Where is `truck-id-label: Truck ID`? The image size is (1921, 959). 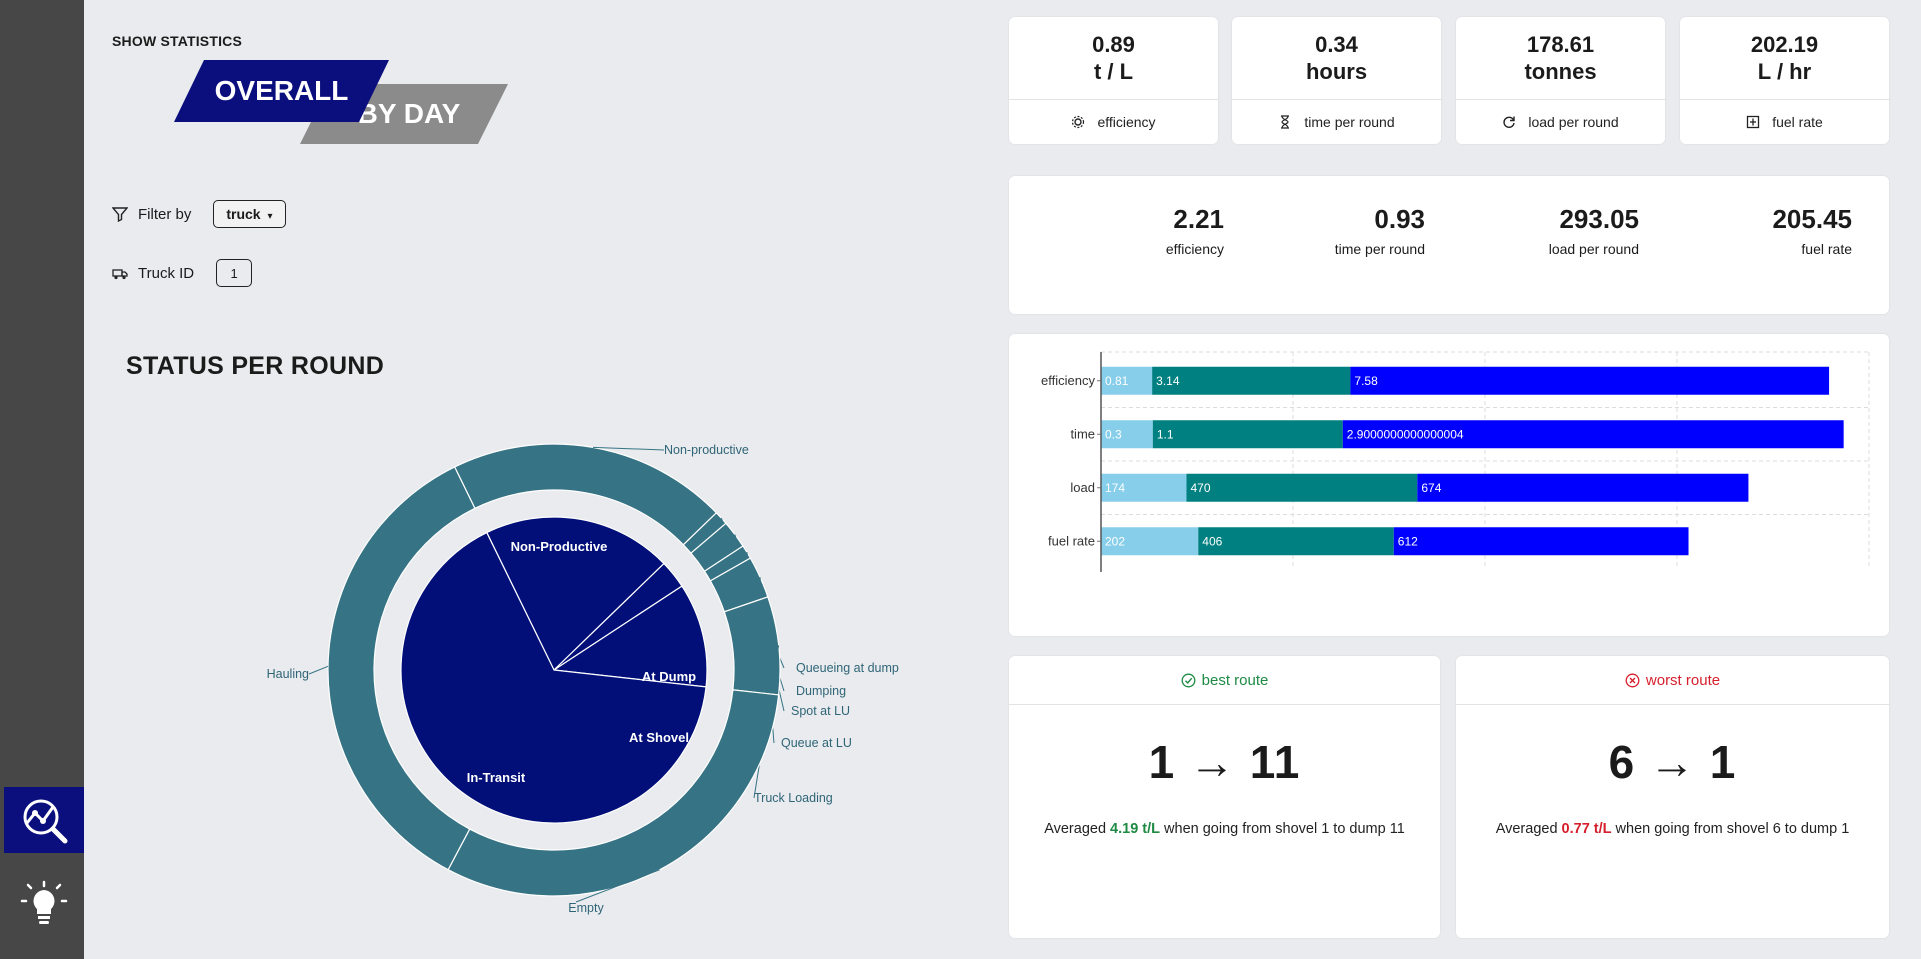 truck-id-label: Truck ID is located at coordinates (166, 273).